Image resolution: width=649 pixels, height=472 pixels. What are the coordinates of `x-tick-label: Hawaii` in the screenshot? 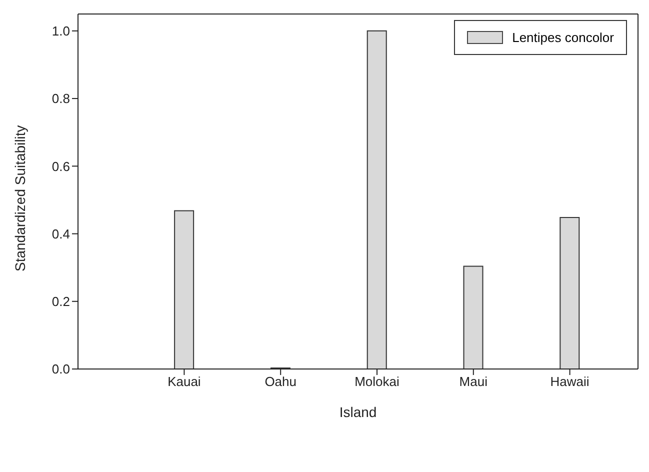 It's located at (570, 382).